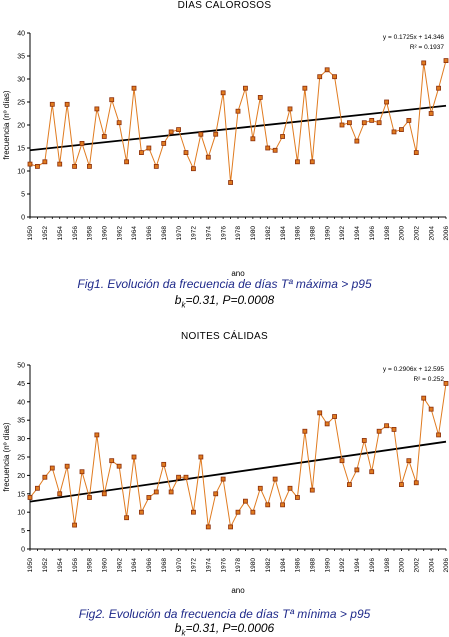 This screenshot has height=637, width=449. What do you see at coordinates (21, 126) in the screenshot?
I see `y-tick-label: 20` at bounding box center [21, 126].